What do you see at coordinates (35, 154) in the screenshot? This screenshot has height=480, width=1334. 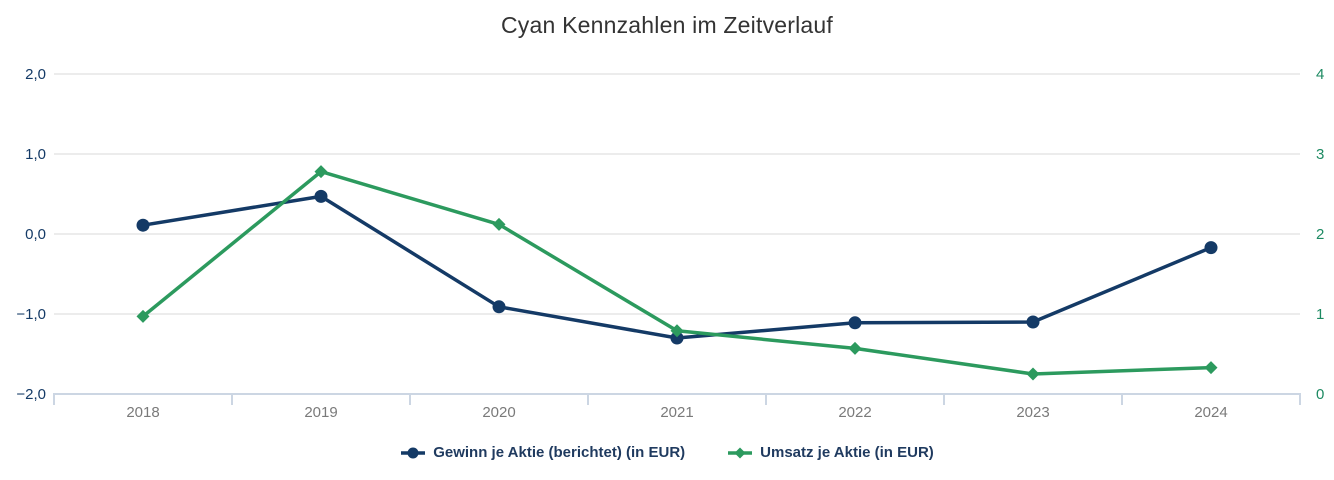 I see `y-axis-label-left: 1,0` at bounding box center [35, 154].